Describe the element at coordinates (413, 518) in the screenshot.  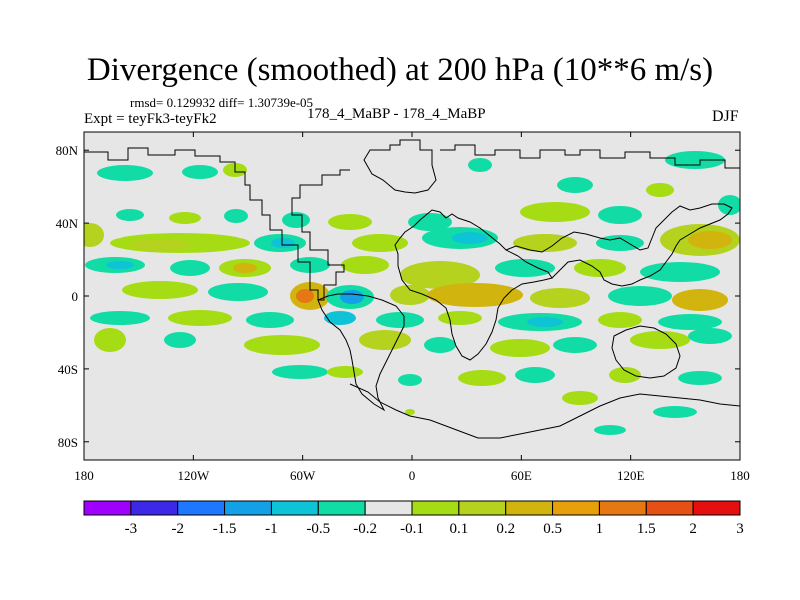
I see `colorbar: -3 -2 -1.5 -1 -0.5 -0.2 -0.1 0.1 0.2 0.5 1 1.5 2 3` at that location.